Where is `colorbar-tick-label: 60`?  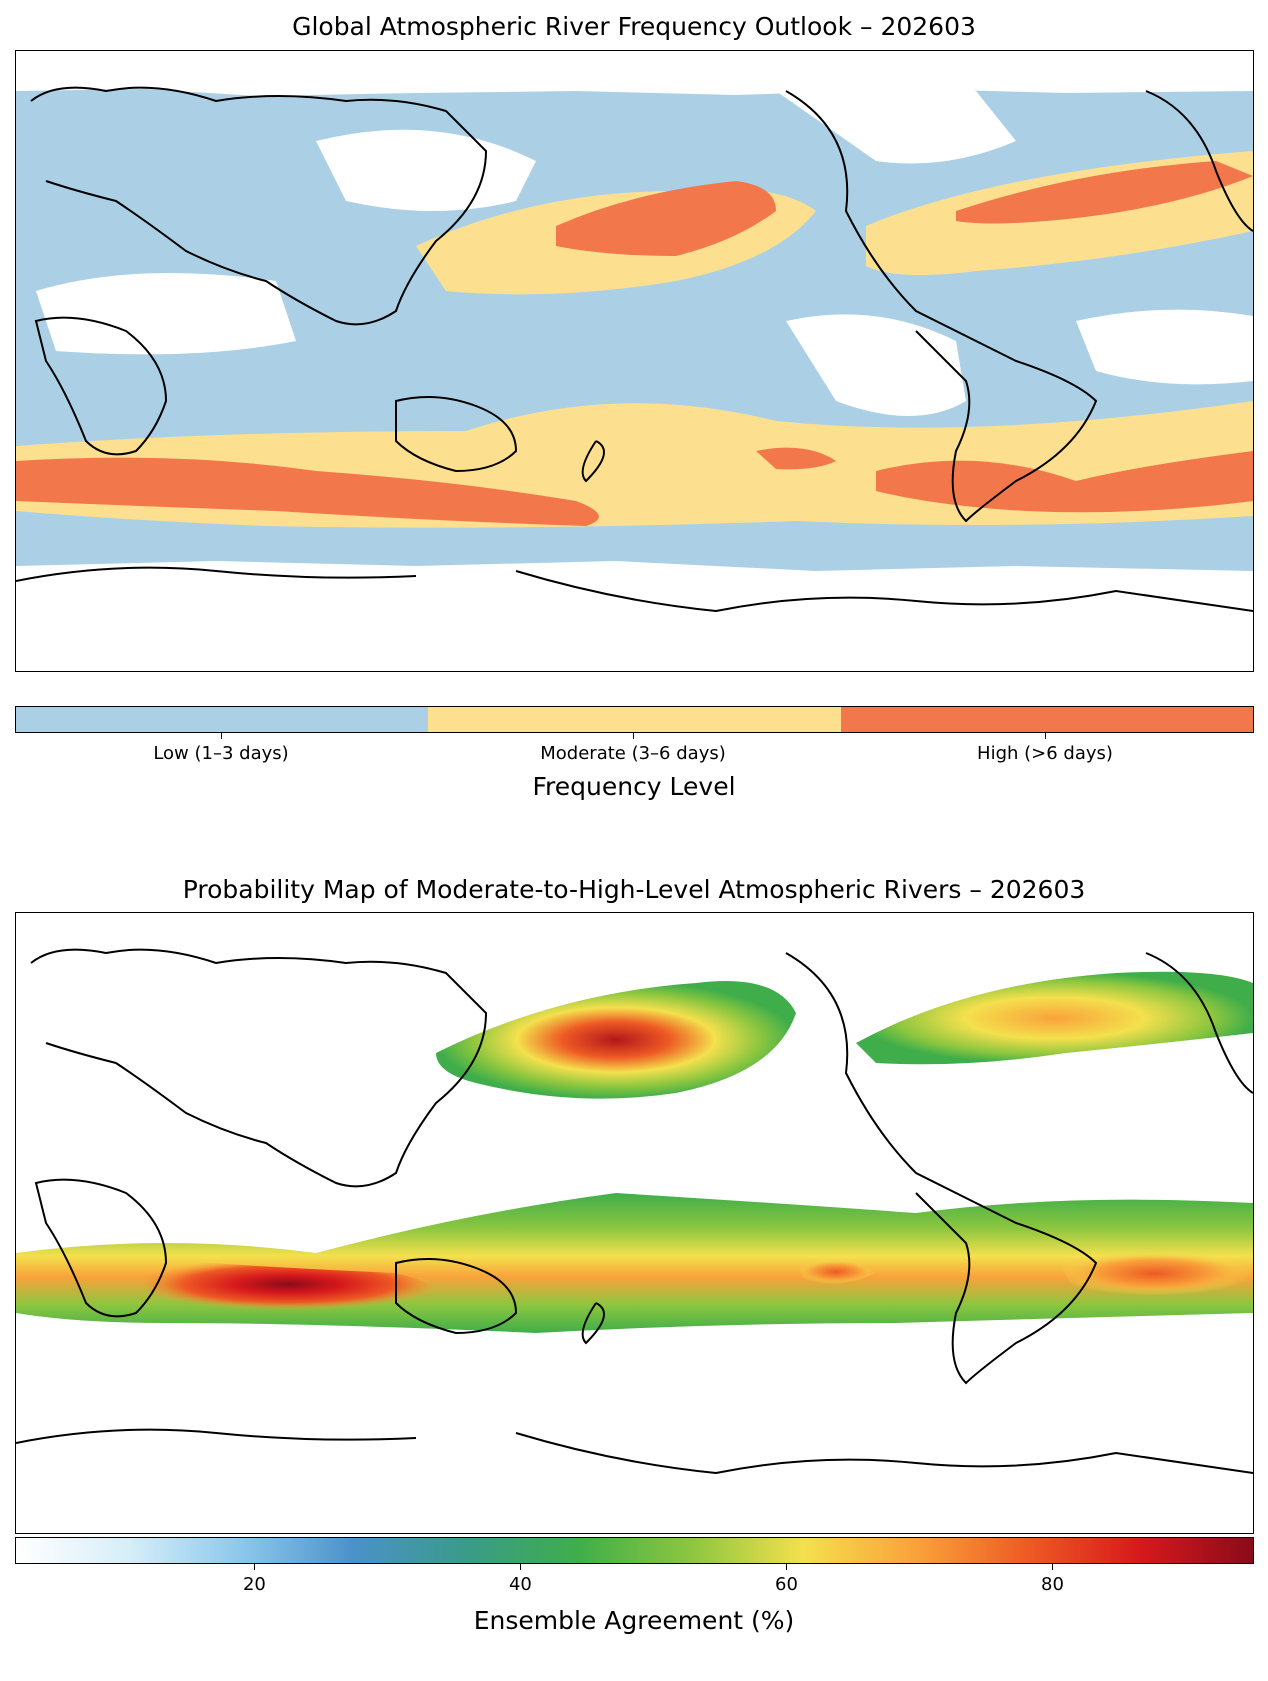
colorbar-tick-label: 60 is located at coordinates (786, 1584).